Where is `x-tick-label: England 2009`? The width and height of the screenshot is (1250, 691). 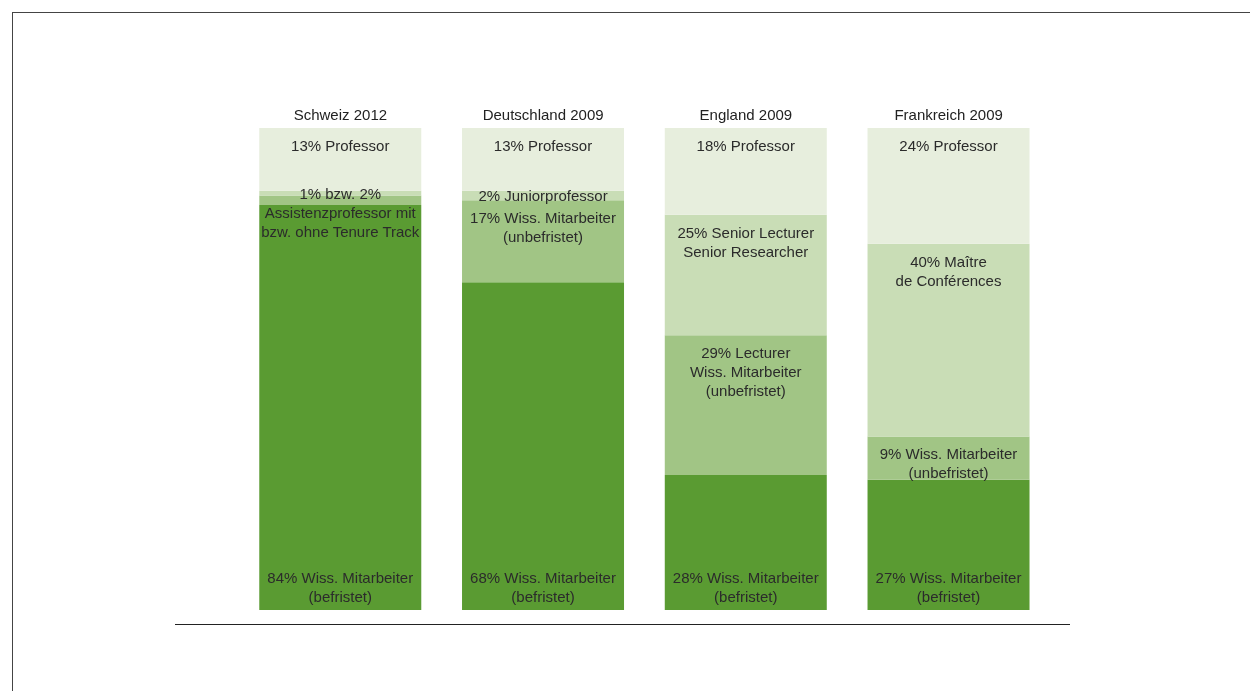 x-tick-label: England 2009 is located at coordinates (746, 114).